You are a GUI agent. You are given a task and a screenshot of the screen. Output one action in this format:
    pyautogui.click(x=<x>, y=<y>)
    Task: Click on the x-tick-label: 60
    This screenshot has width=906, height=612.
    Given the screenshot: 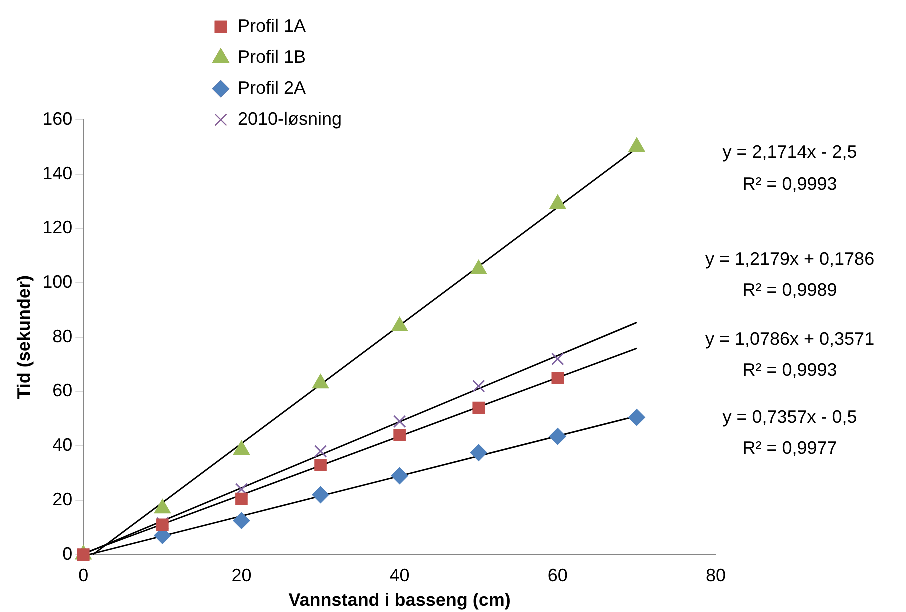 What is the action you would take?
    pyautogui.click(x=558, y=576)
    